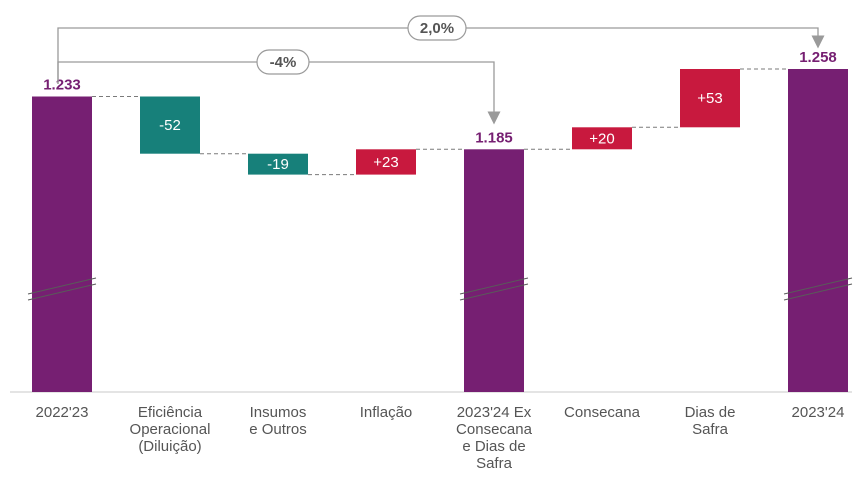 The width and height of the screenshot is (862, 477). I want to click on category-label: Dias de Safra, so click(710, 421).